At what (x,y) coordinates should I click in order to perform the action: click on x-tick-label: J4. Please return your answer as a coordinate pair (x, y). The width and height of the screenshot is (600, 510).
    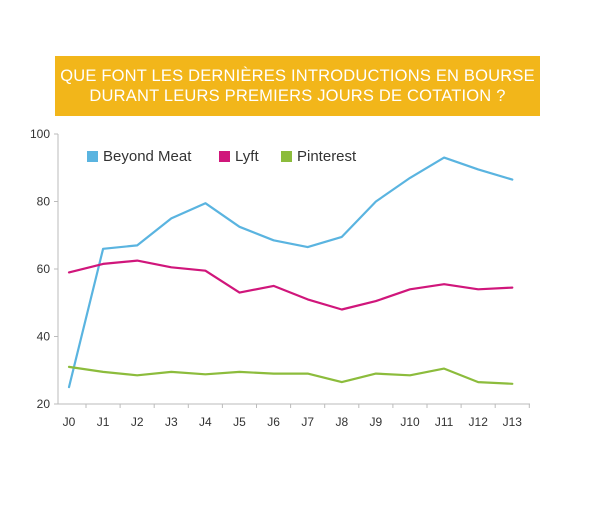
    Looking at the image, I should click on (205, 422).